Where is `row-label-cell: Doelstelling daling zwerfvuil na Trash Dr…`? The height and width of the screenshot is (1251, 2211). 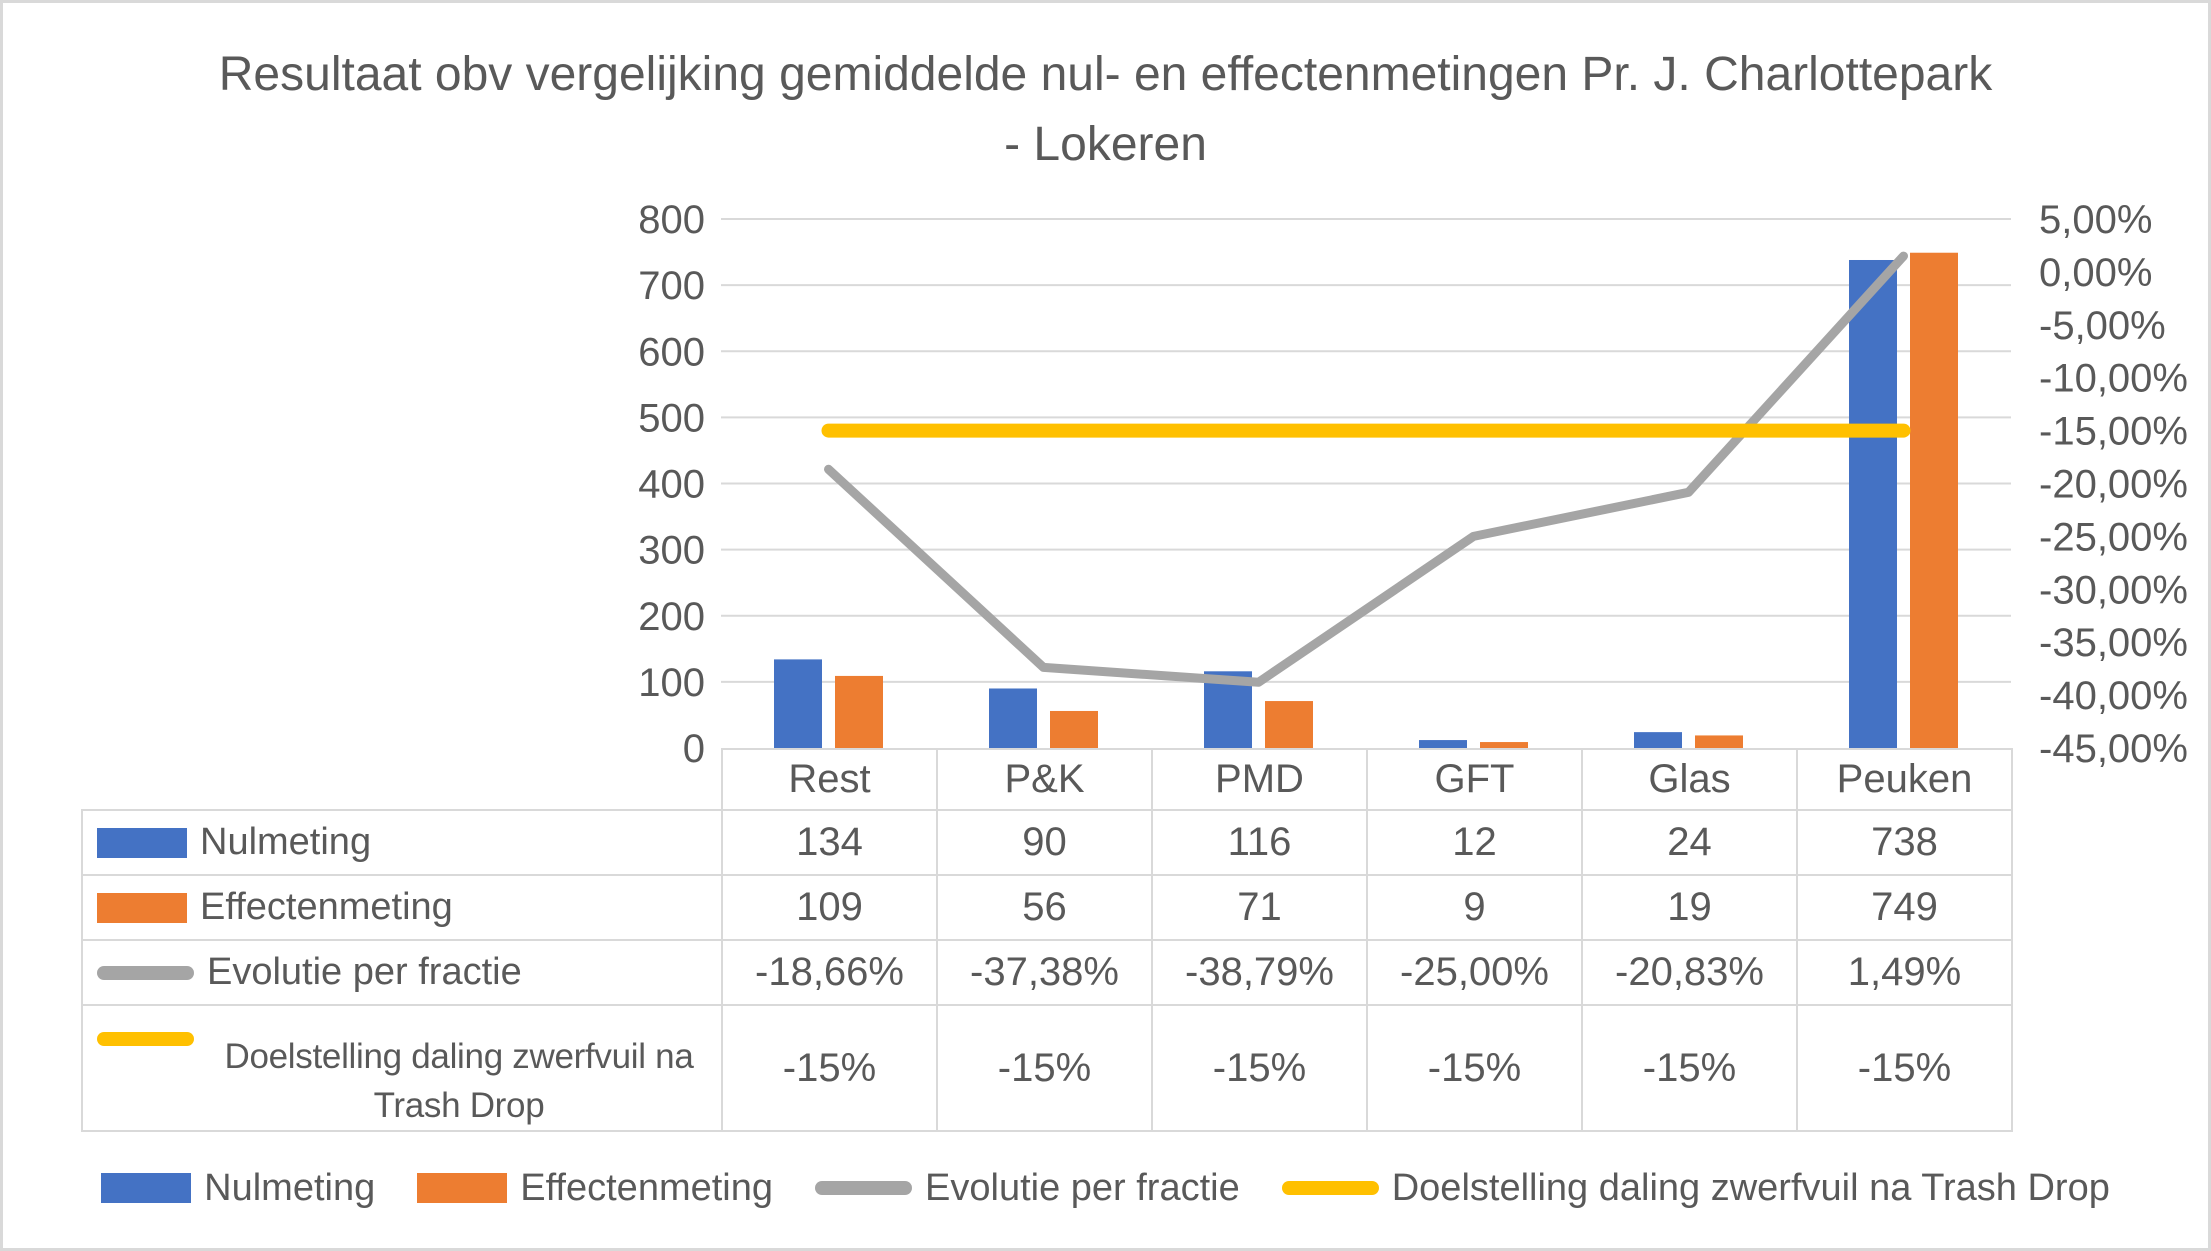
row-label-cell: Doelstelling daling zwerfvuil na Trash Dr… is located at coordinates (402, 1068).